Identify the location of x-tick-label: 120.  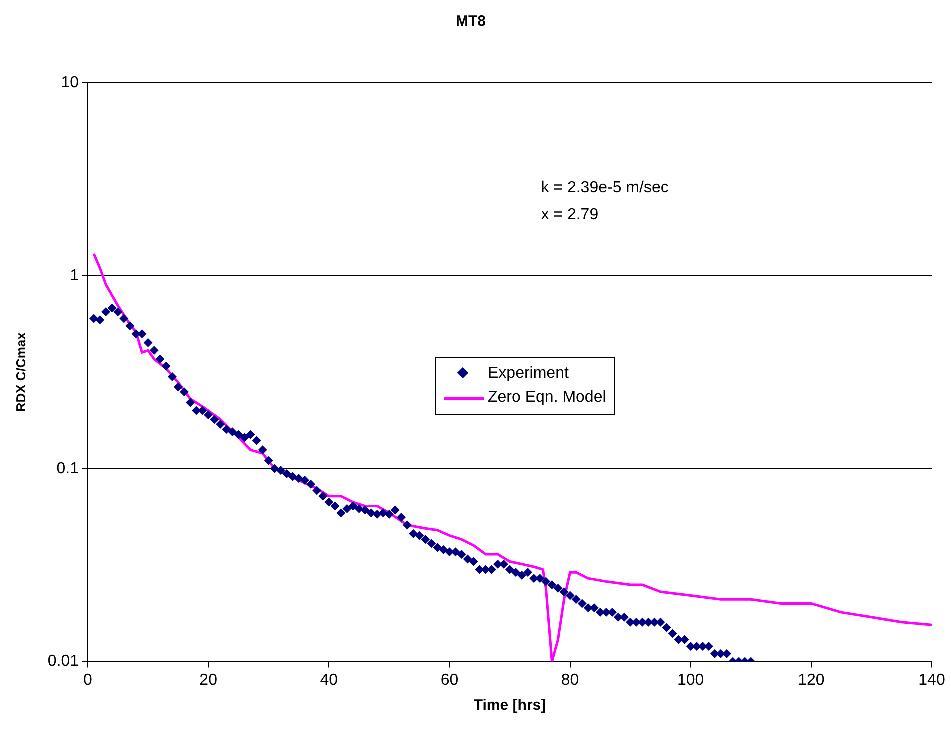
(811, 680).